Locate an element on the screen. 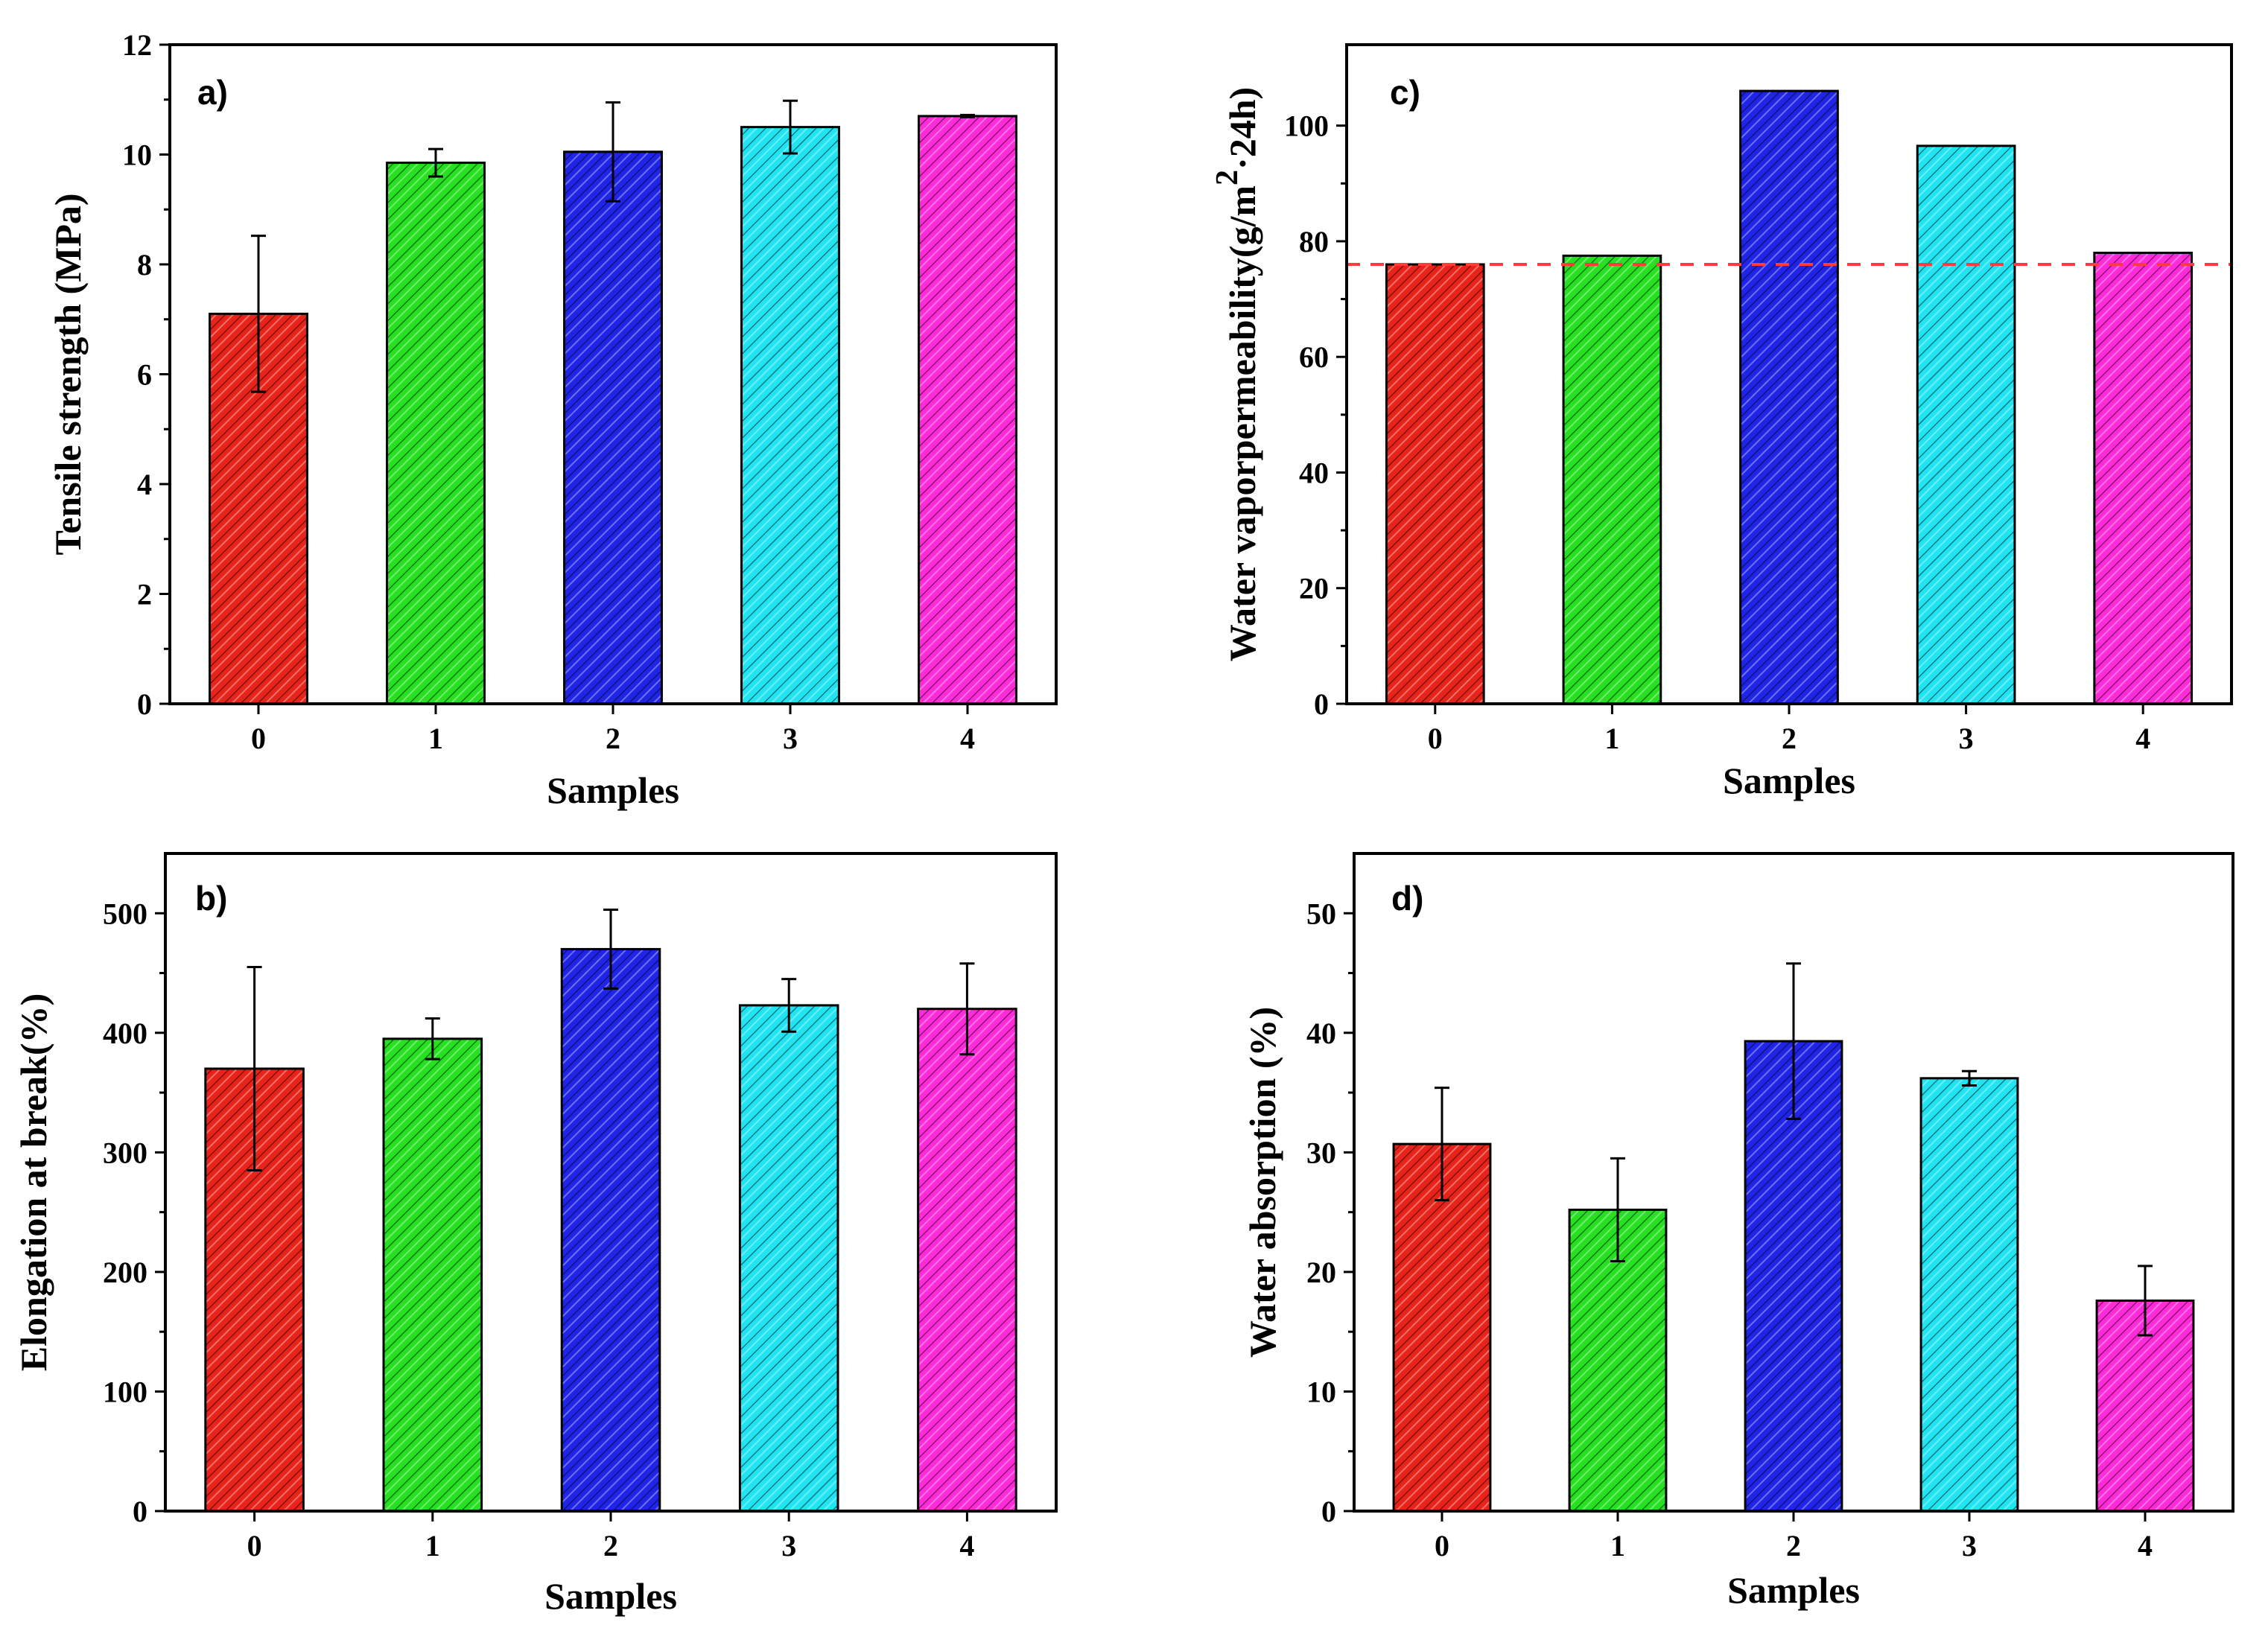 The height and width of the screenshot is (1628, 2268). y-axis-title: Elongation at break(%) is located at coordinates (33, 1182).